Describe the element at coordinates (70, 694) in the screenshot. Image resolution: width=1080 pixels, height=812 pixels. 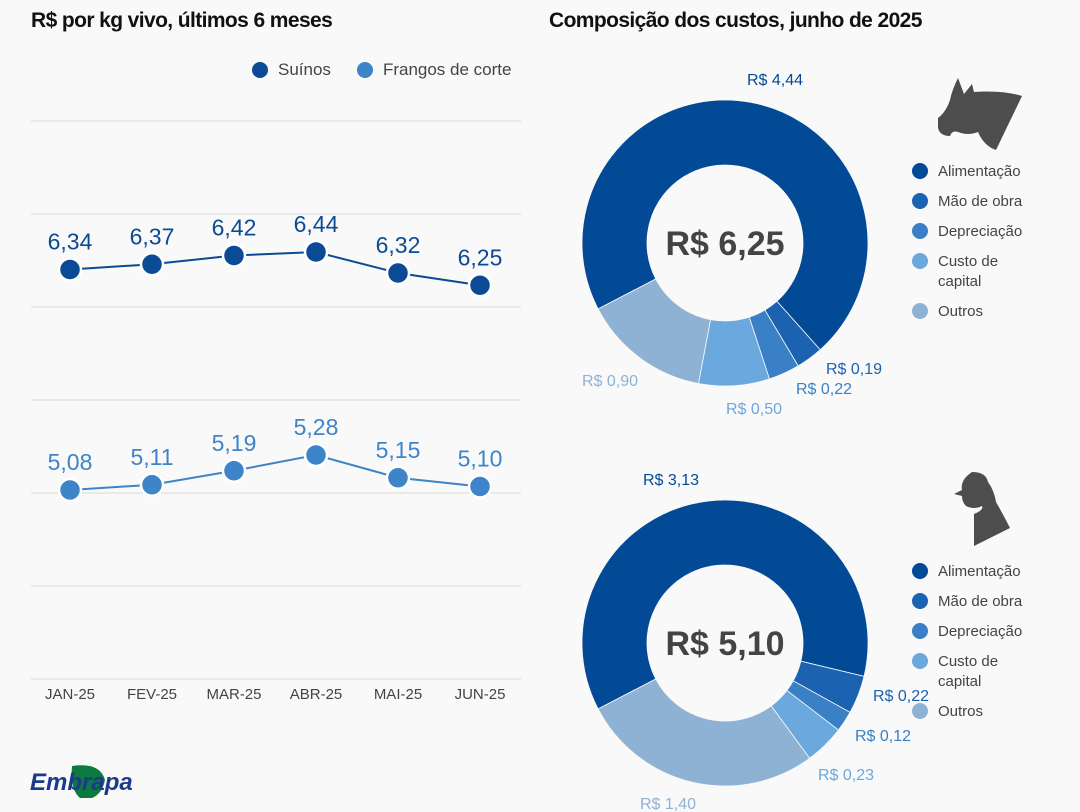
I see `x-tick-label: JAN-25` at that location.